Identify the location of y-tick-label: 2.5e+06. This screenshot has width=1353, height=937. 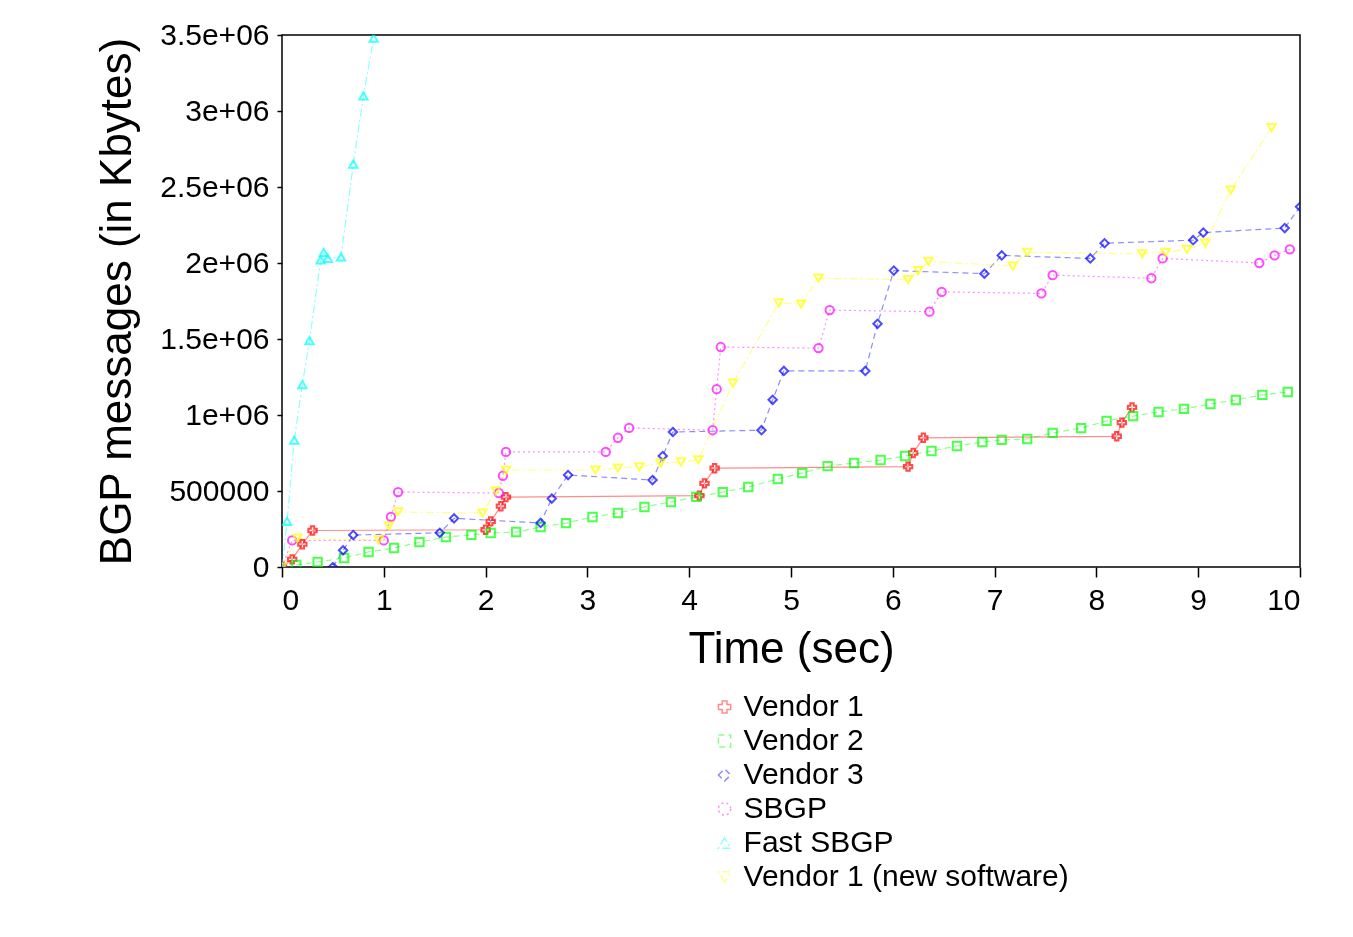
(215, 186).